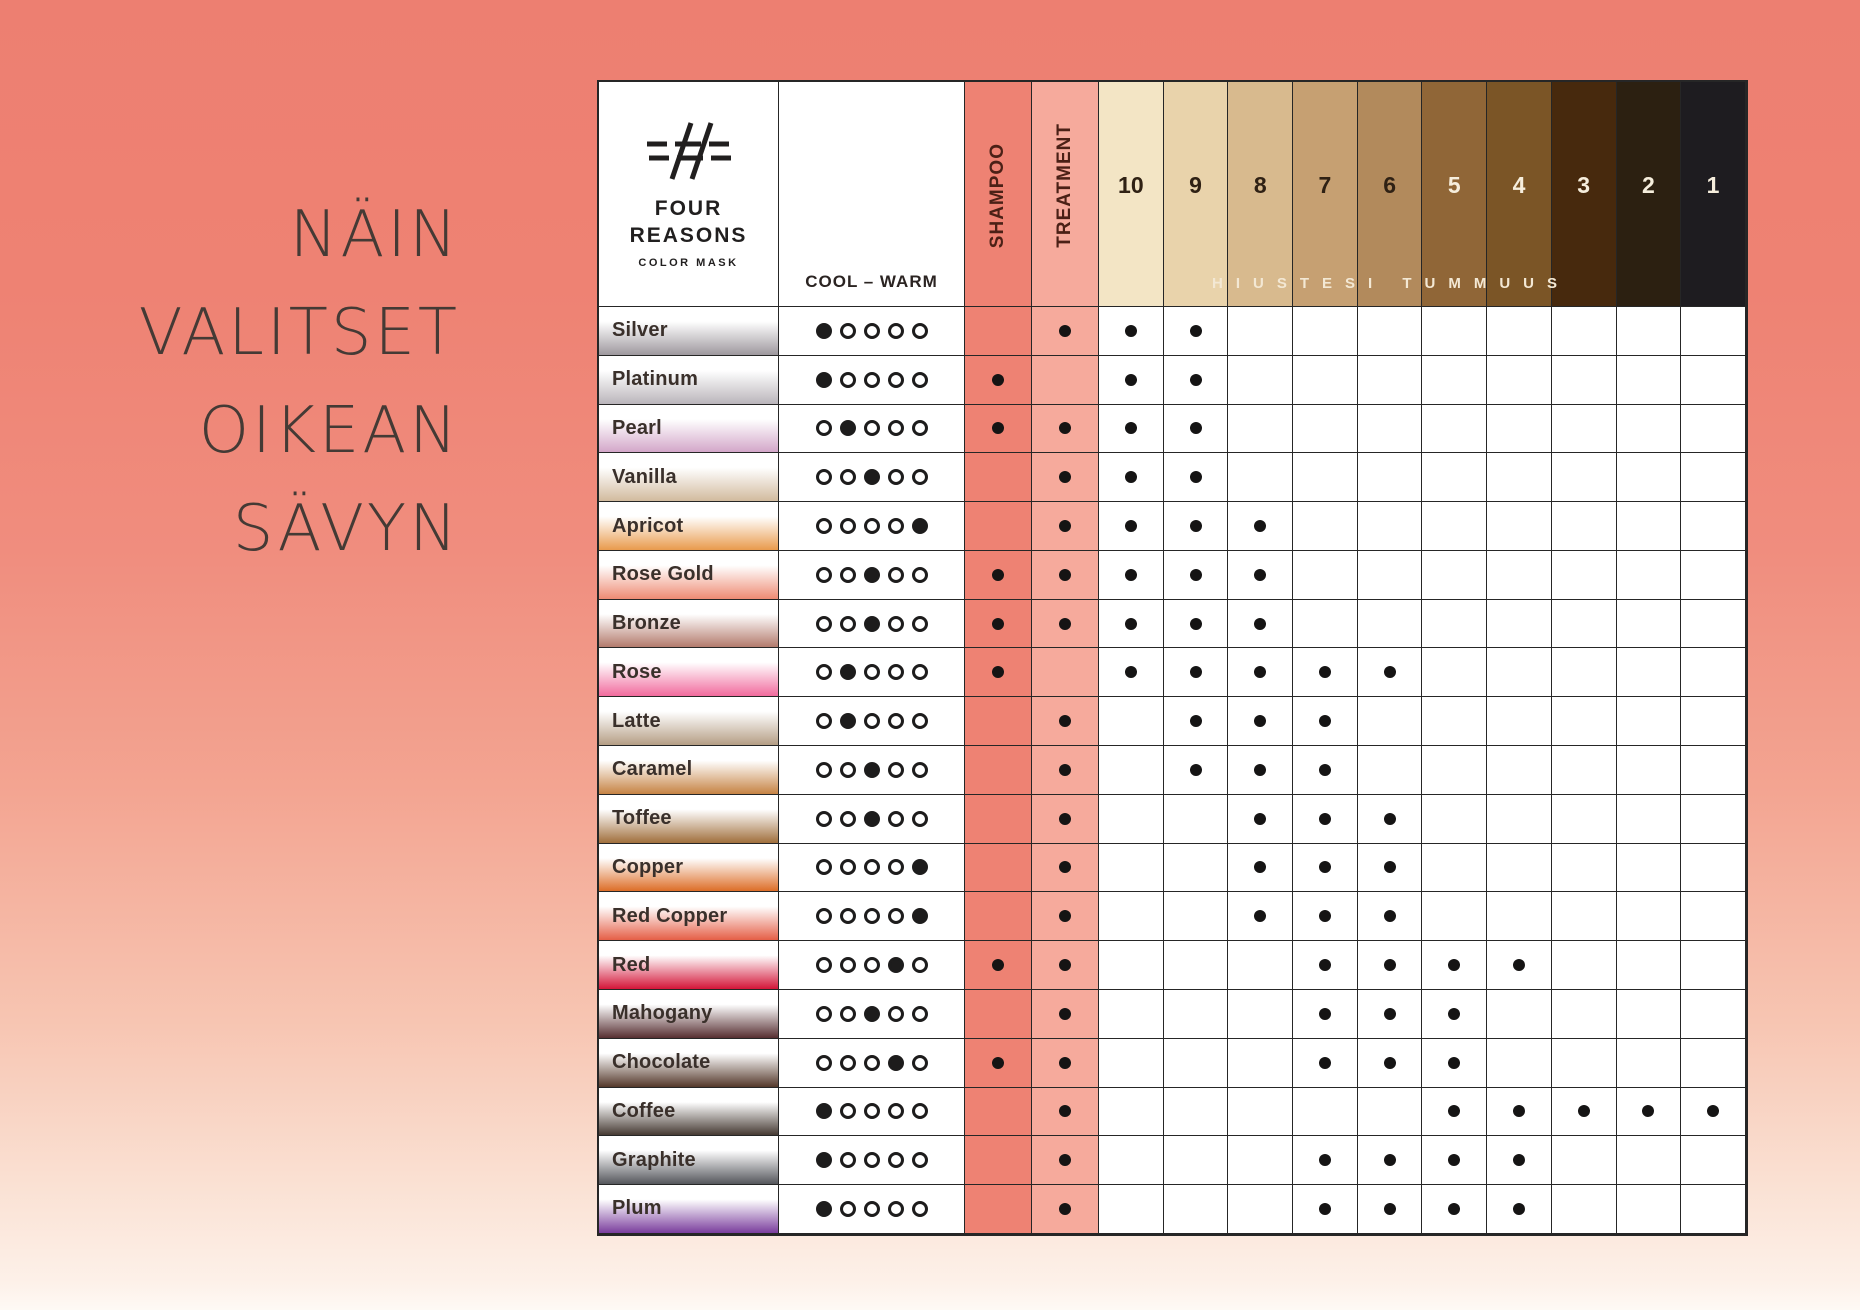 The width and height of the screenshot is (1860, 1310). I want to click on level-number: 7, so click(1325, 184).